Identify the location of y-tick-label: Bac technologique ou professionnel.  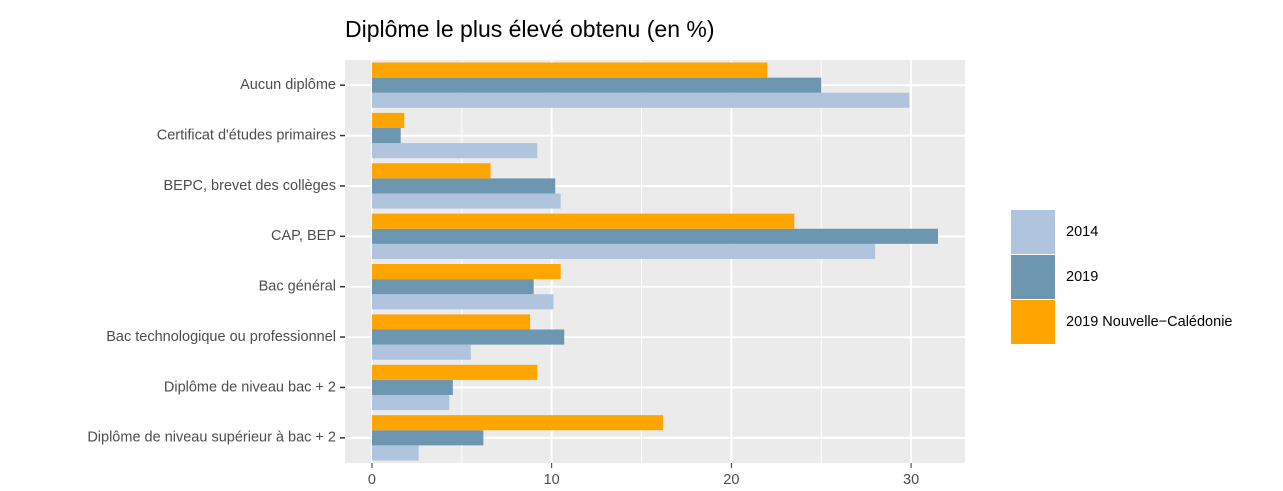
(221, 337).